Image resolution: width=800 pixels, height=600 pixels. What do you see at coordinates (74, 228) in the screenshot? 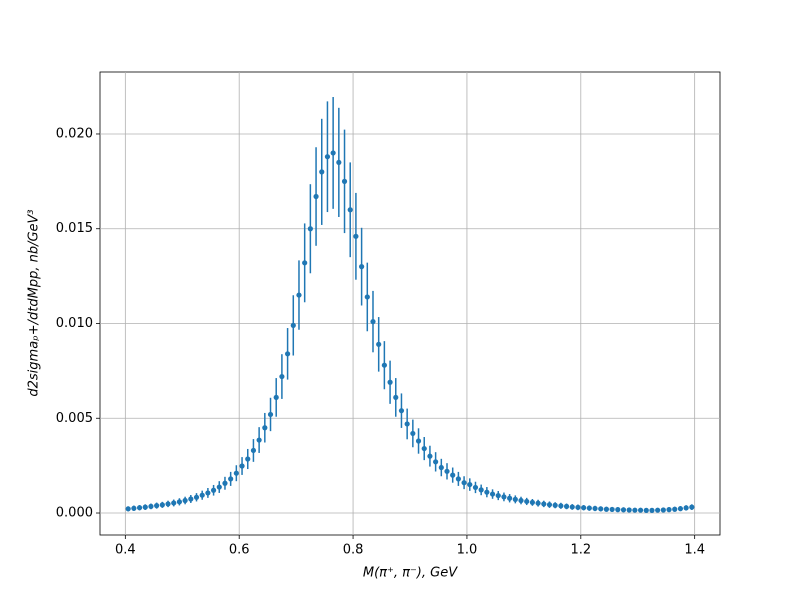
I see `y-tick-label: 0.015` at bounding box center [74, 228].